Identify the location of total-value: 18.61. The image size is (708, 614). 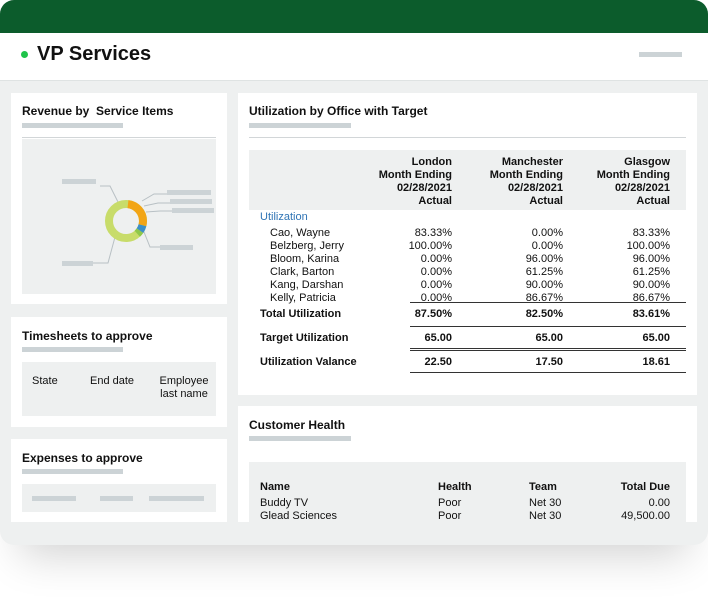
(656, 362).